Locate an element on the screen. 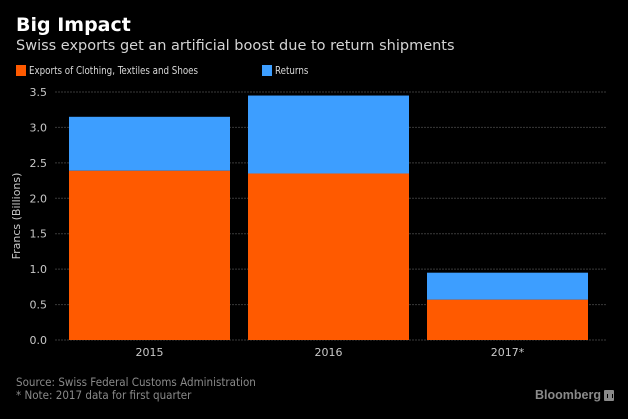  chart-title: Big Impact is located at coordinates (73, 25).